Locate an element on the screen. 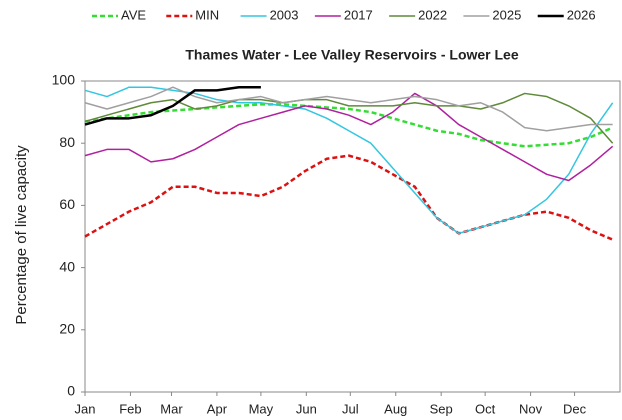  x-tick-label: Sep is located at coordinates (441, 408).